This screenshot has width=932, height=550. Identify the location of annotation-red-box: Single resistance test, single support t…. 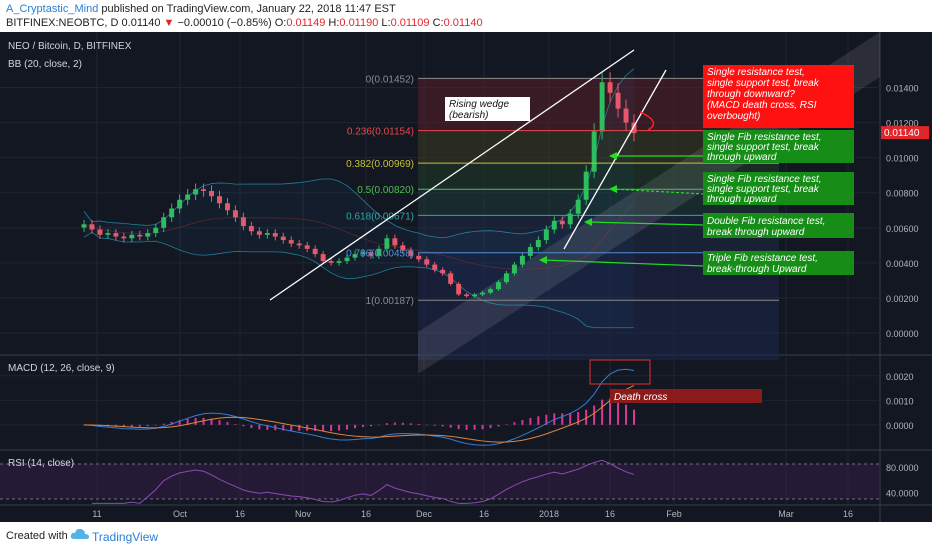
(778, 96).